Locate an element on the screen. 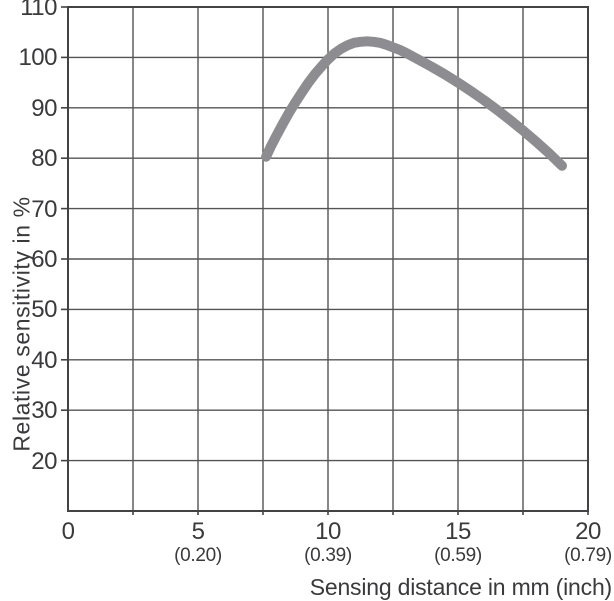  x-tick-mm-value: 15 is located at coordinates (458, 531).